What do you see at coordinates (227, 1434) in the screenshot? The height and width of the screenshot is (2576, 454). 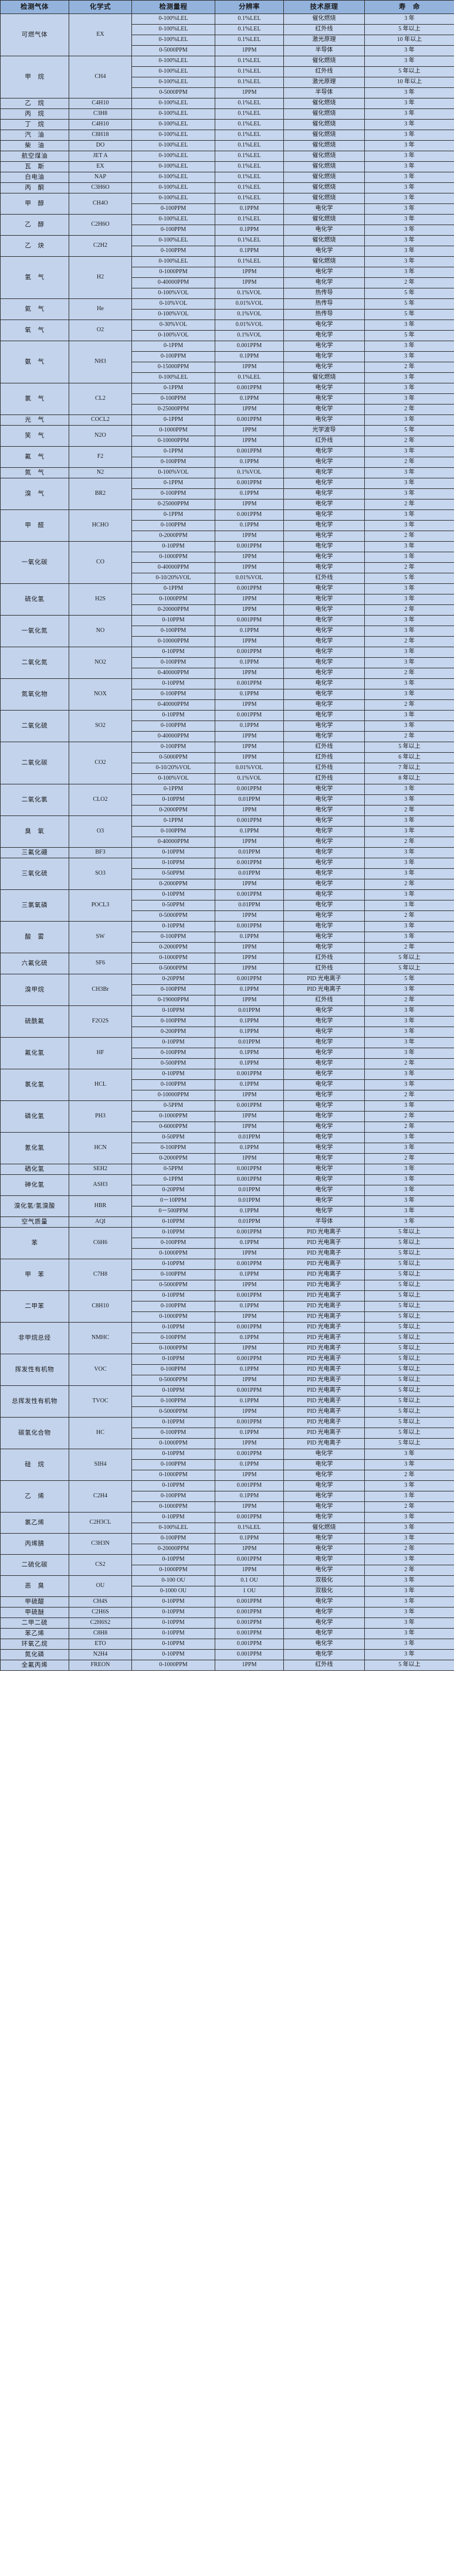 I see `table-row: 0-100PPM 0.1PPM PID 光电离子 5 年以上` at bounding box center [227, 1434].